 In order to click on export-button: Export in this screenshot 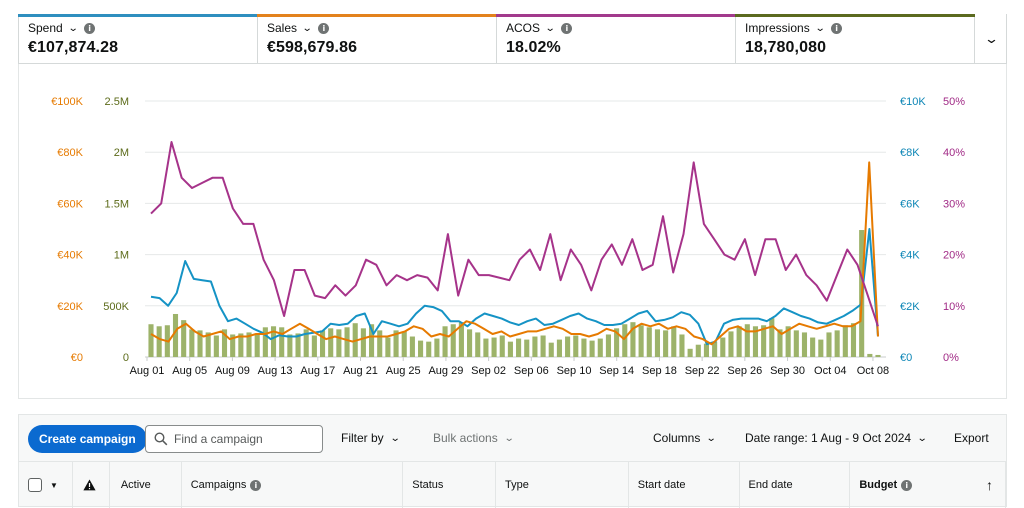, I will do `click(971, 438)`.